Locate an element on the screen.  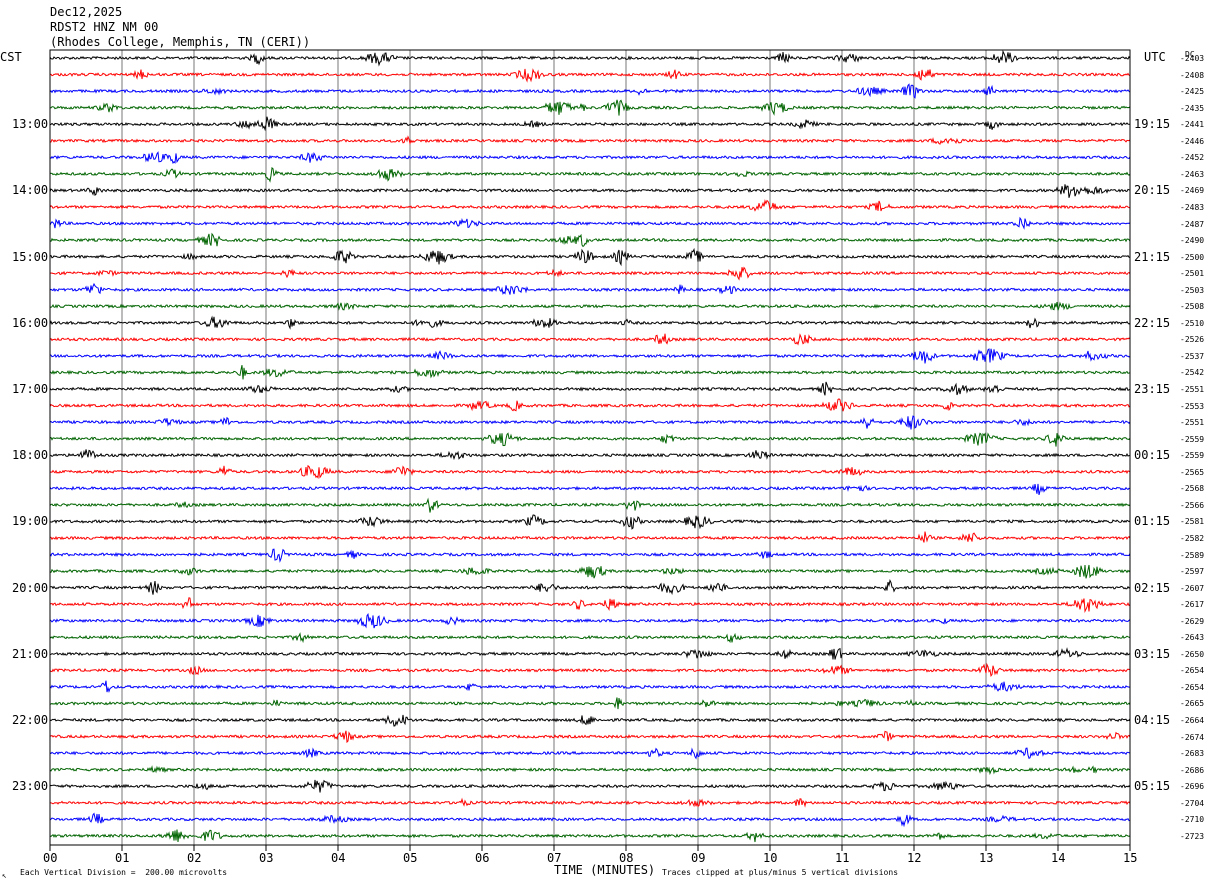
left-hour-label: 23:00 is located at coordinates (30, 786).